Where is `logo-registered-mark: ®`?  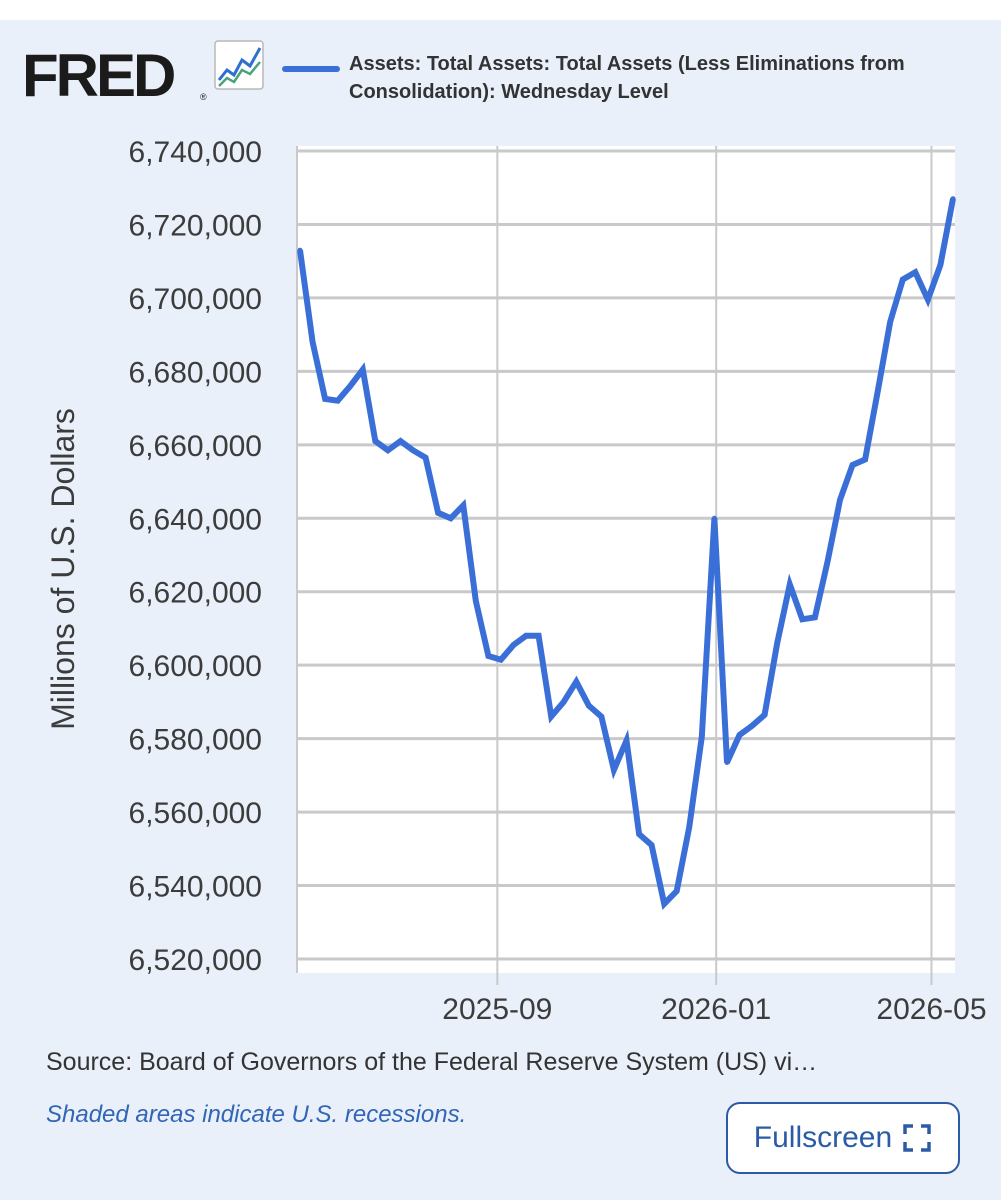
logo-registered-mark: ® is located at coordinates (203, 97).